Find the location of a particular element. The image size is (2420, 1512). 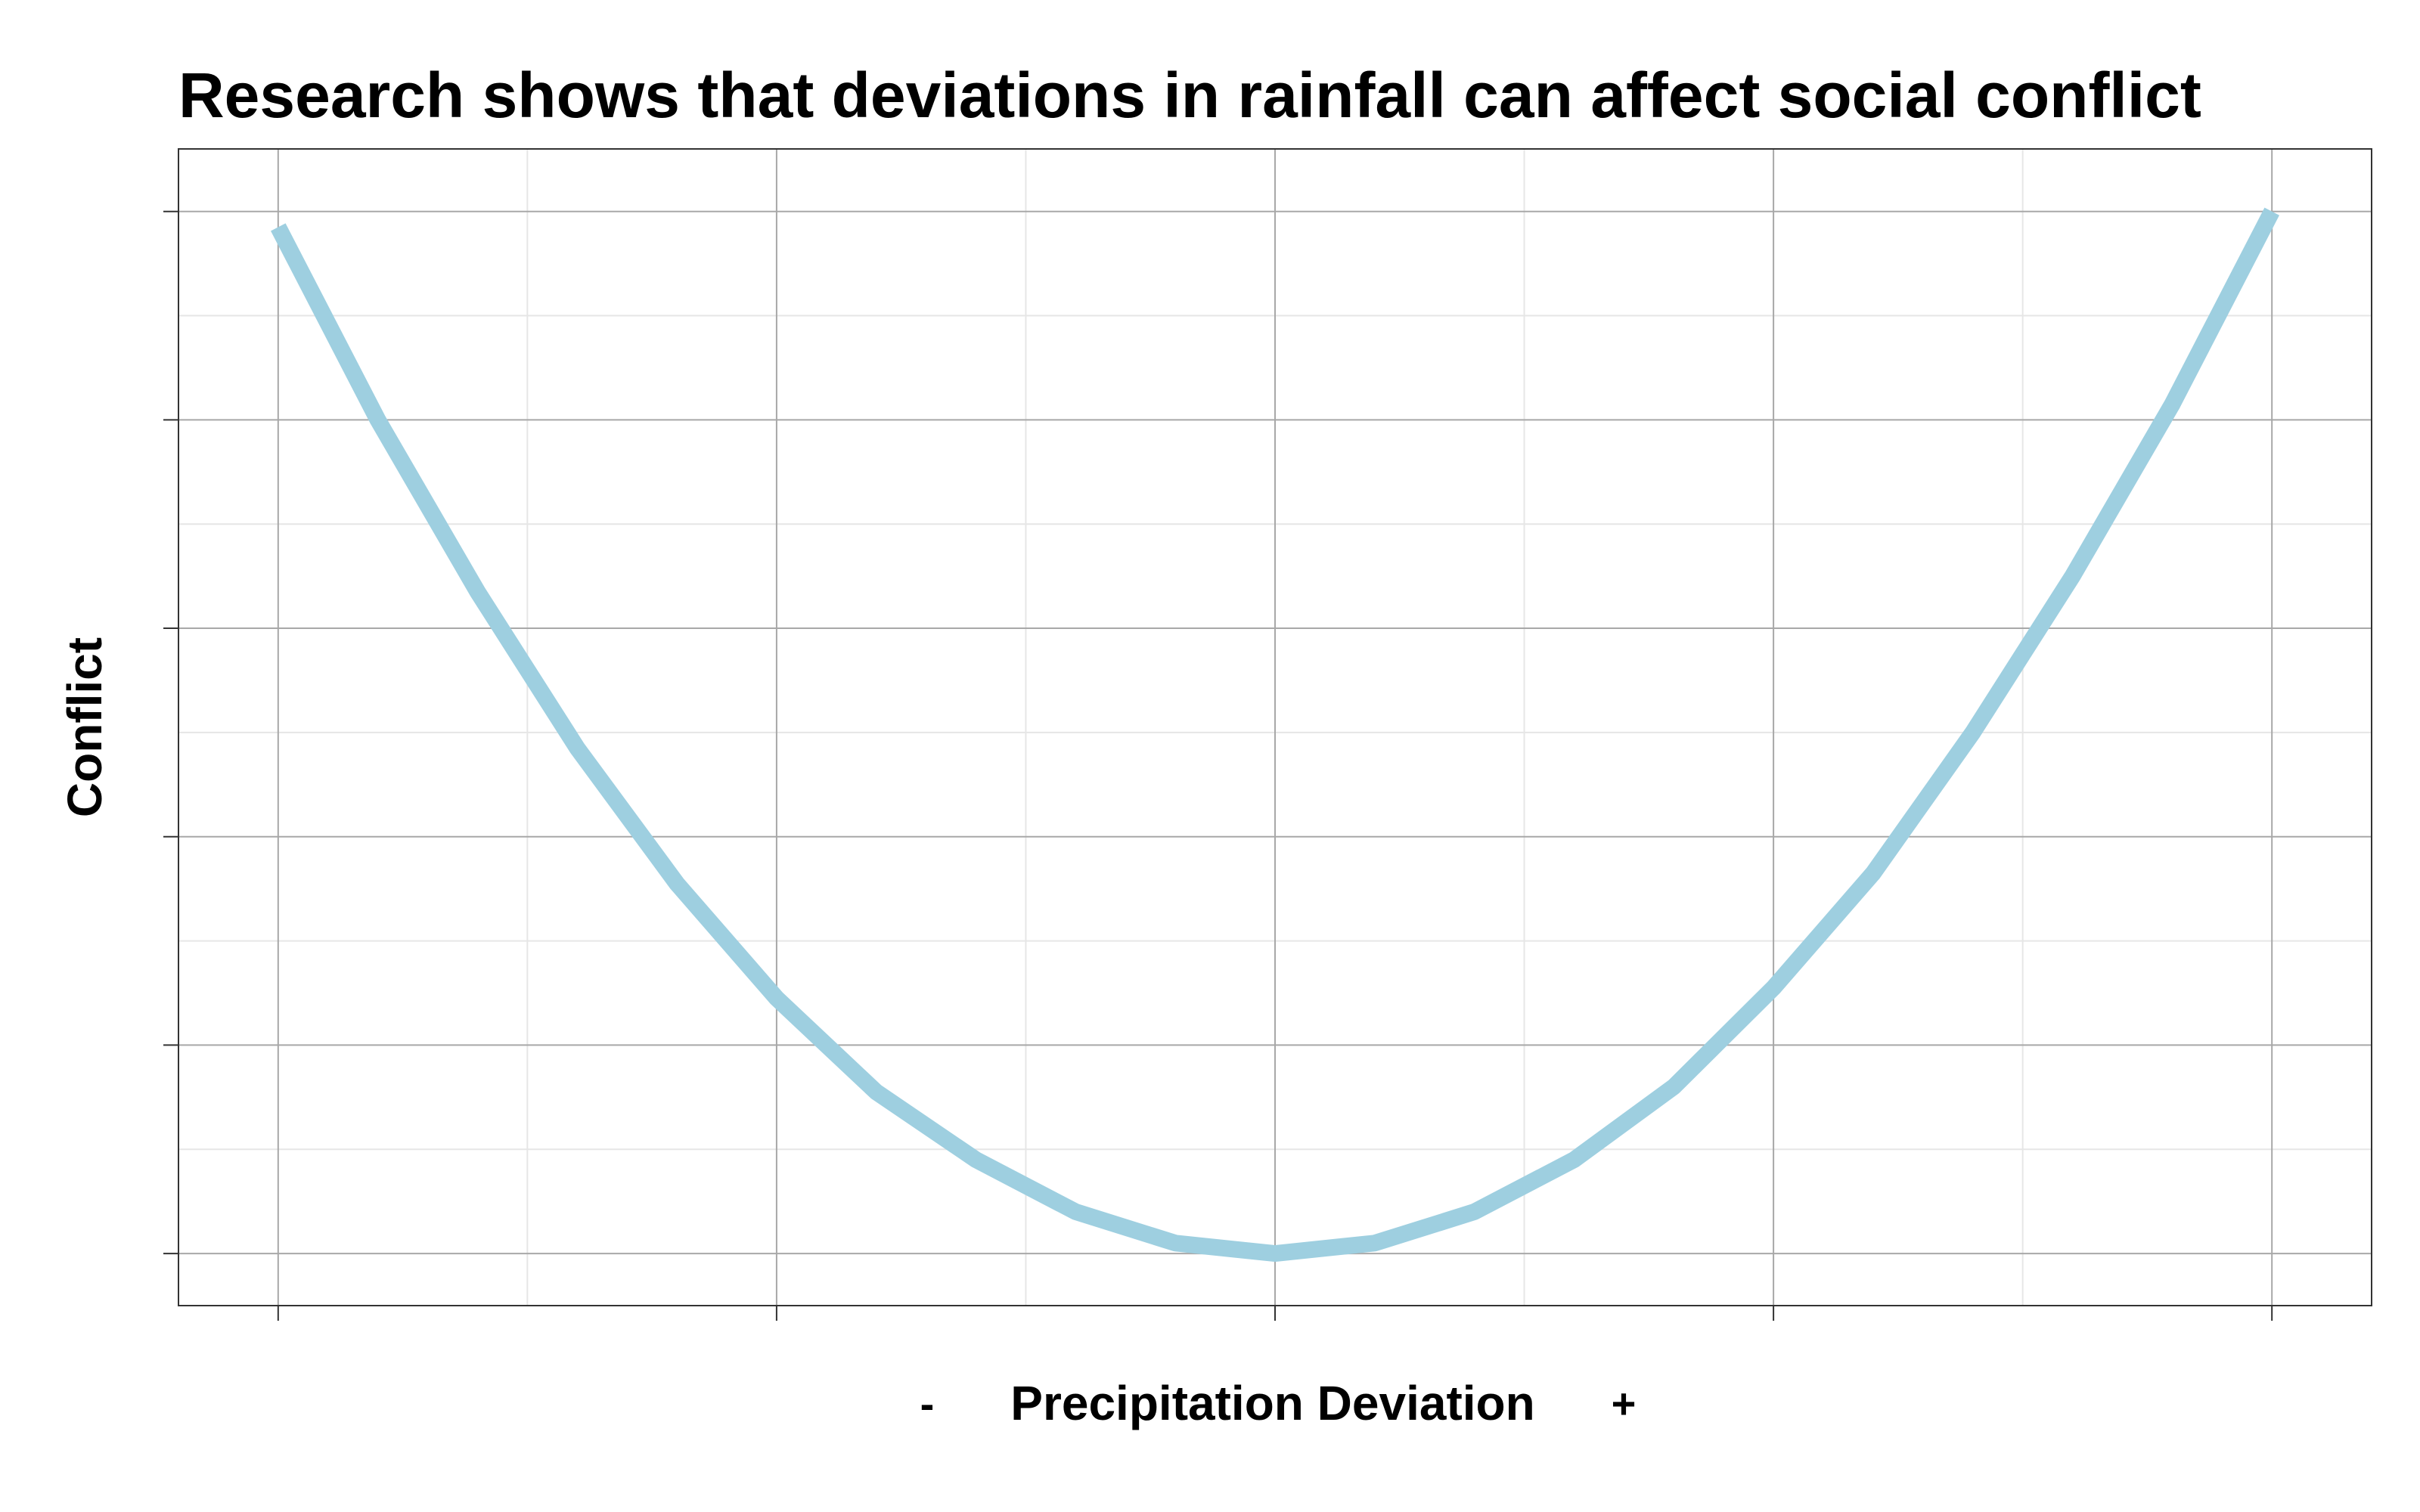

x-axis-minus-sign: - is located at coordinates (927, 1403).